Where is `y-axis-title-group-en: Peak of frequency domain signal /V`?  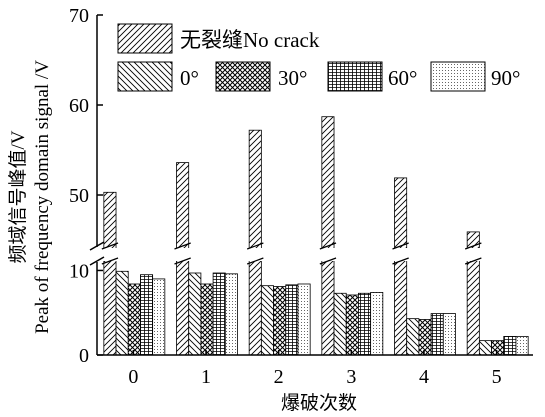
y-axis-title-group-en: Peak of frequency domain signal /V is located at coordinates (42, 197).